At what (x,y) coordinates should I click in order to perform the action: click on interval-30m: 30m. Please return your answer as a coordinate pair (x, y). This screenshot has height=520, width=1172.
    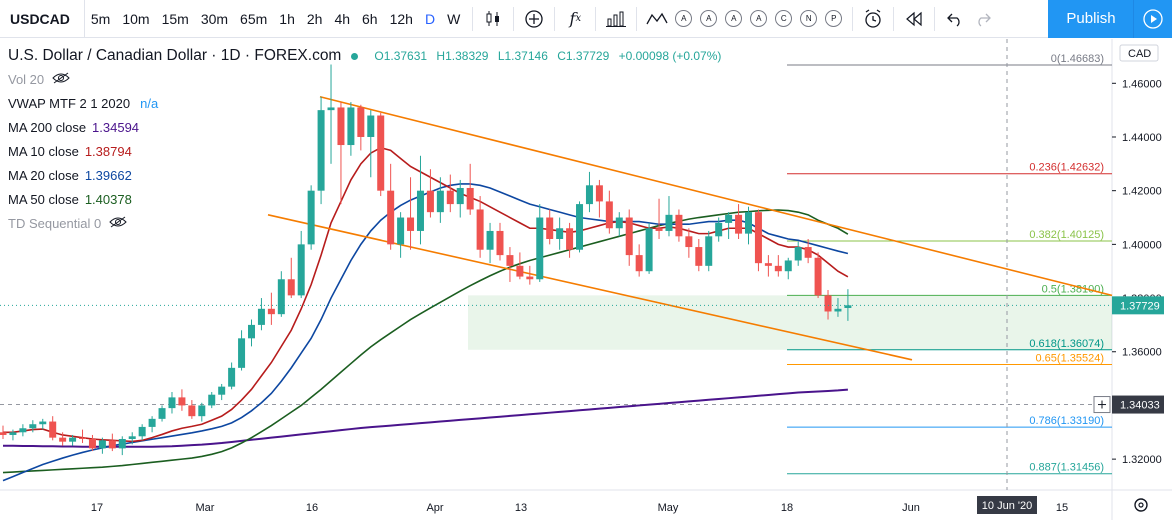
    Looking at the image, I should click on (214, 18).